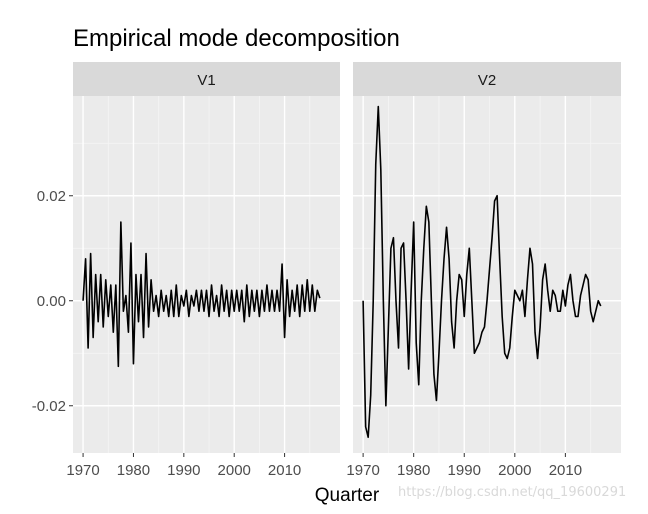 This screenshot has width=648, height=514. I want to click on facet-strip-v2, so click(487, 79).